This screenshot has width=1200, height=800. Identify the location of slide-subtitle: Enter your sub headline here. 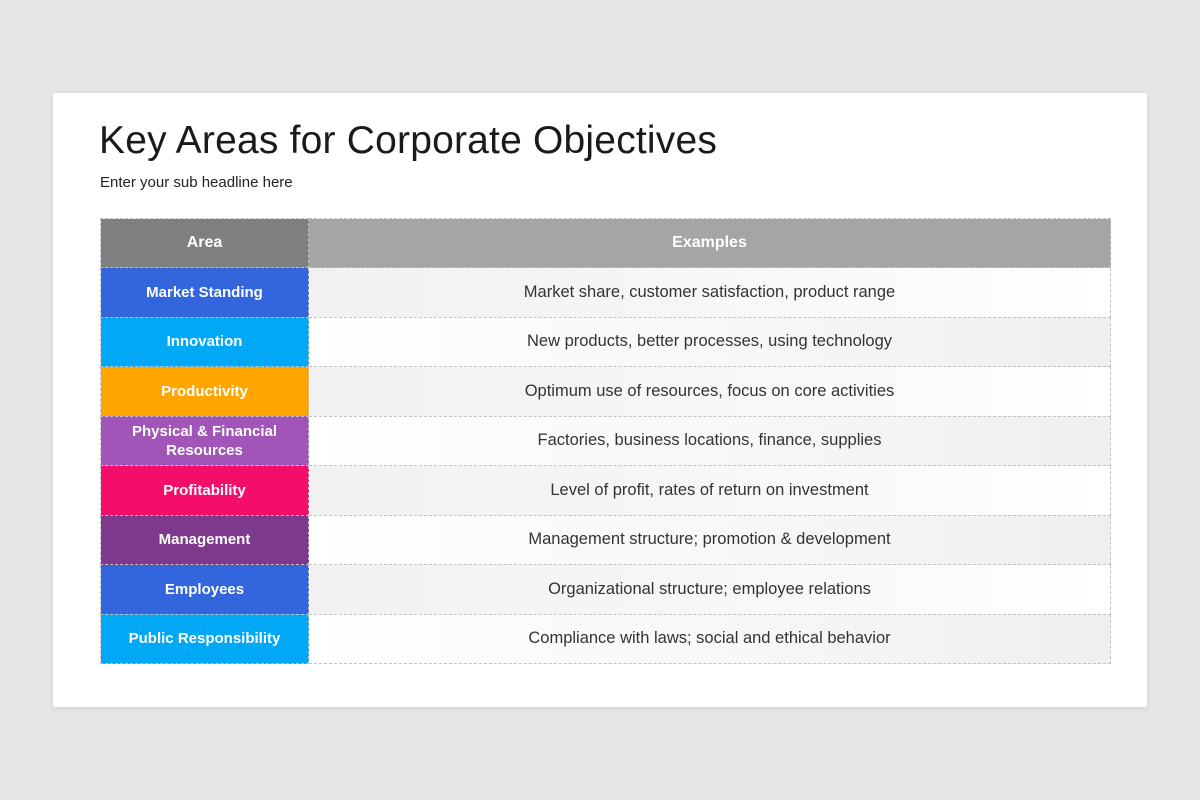
(196, 182).